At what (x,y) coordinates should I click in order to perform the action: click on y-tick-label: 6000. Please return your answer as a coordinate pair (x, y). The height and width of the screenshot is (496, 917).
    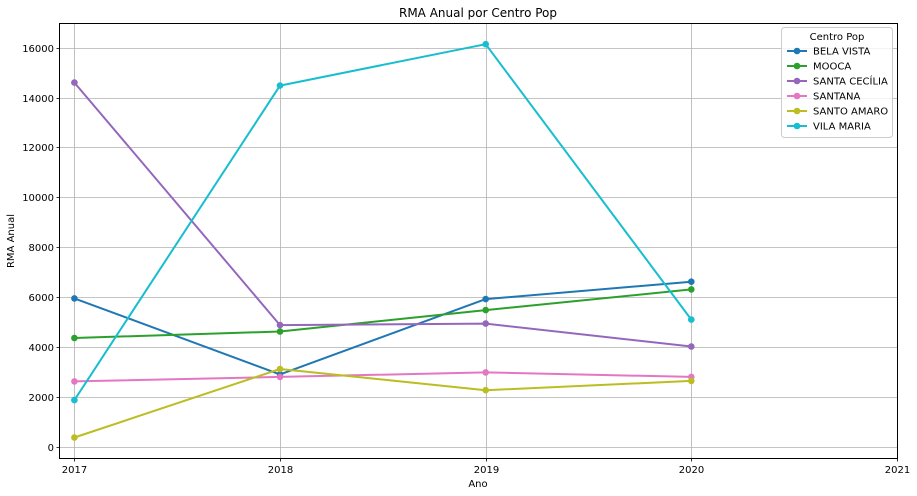
    Looking at the image, I should click on (41, 298).